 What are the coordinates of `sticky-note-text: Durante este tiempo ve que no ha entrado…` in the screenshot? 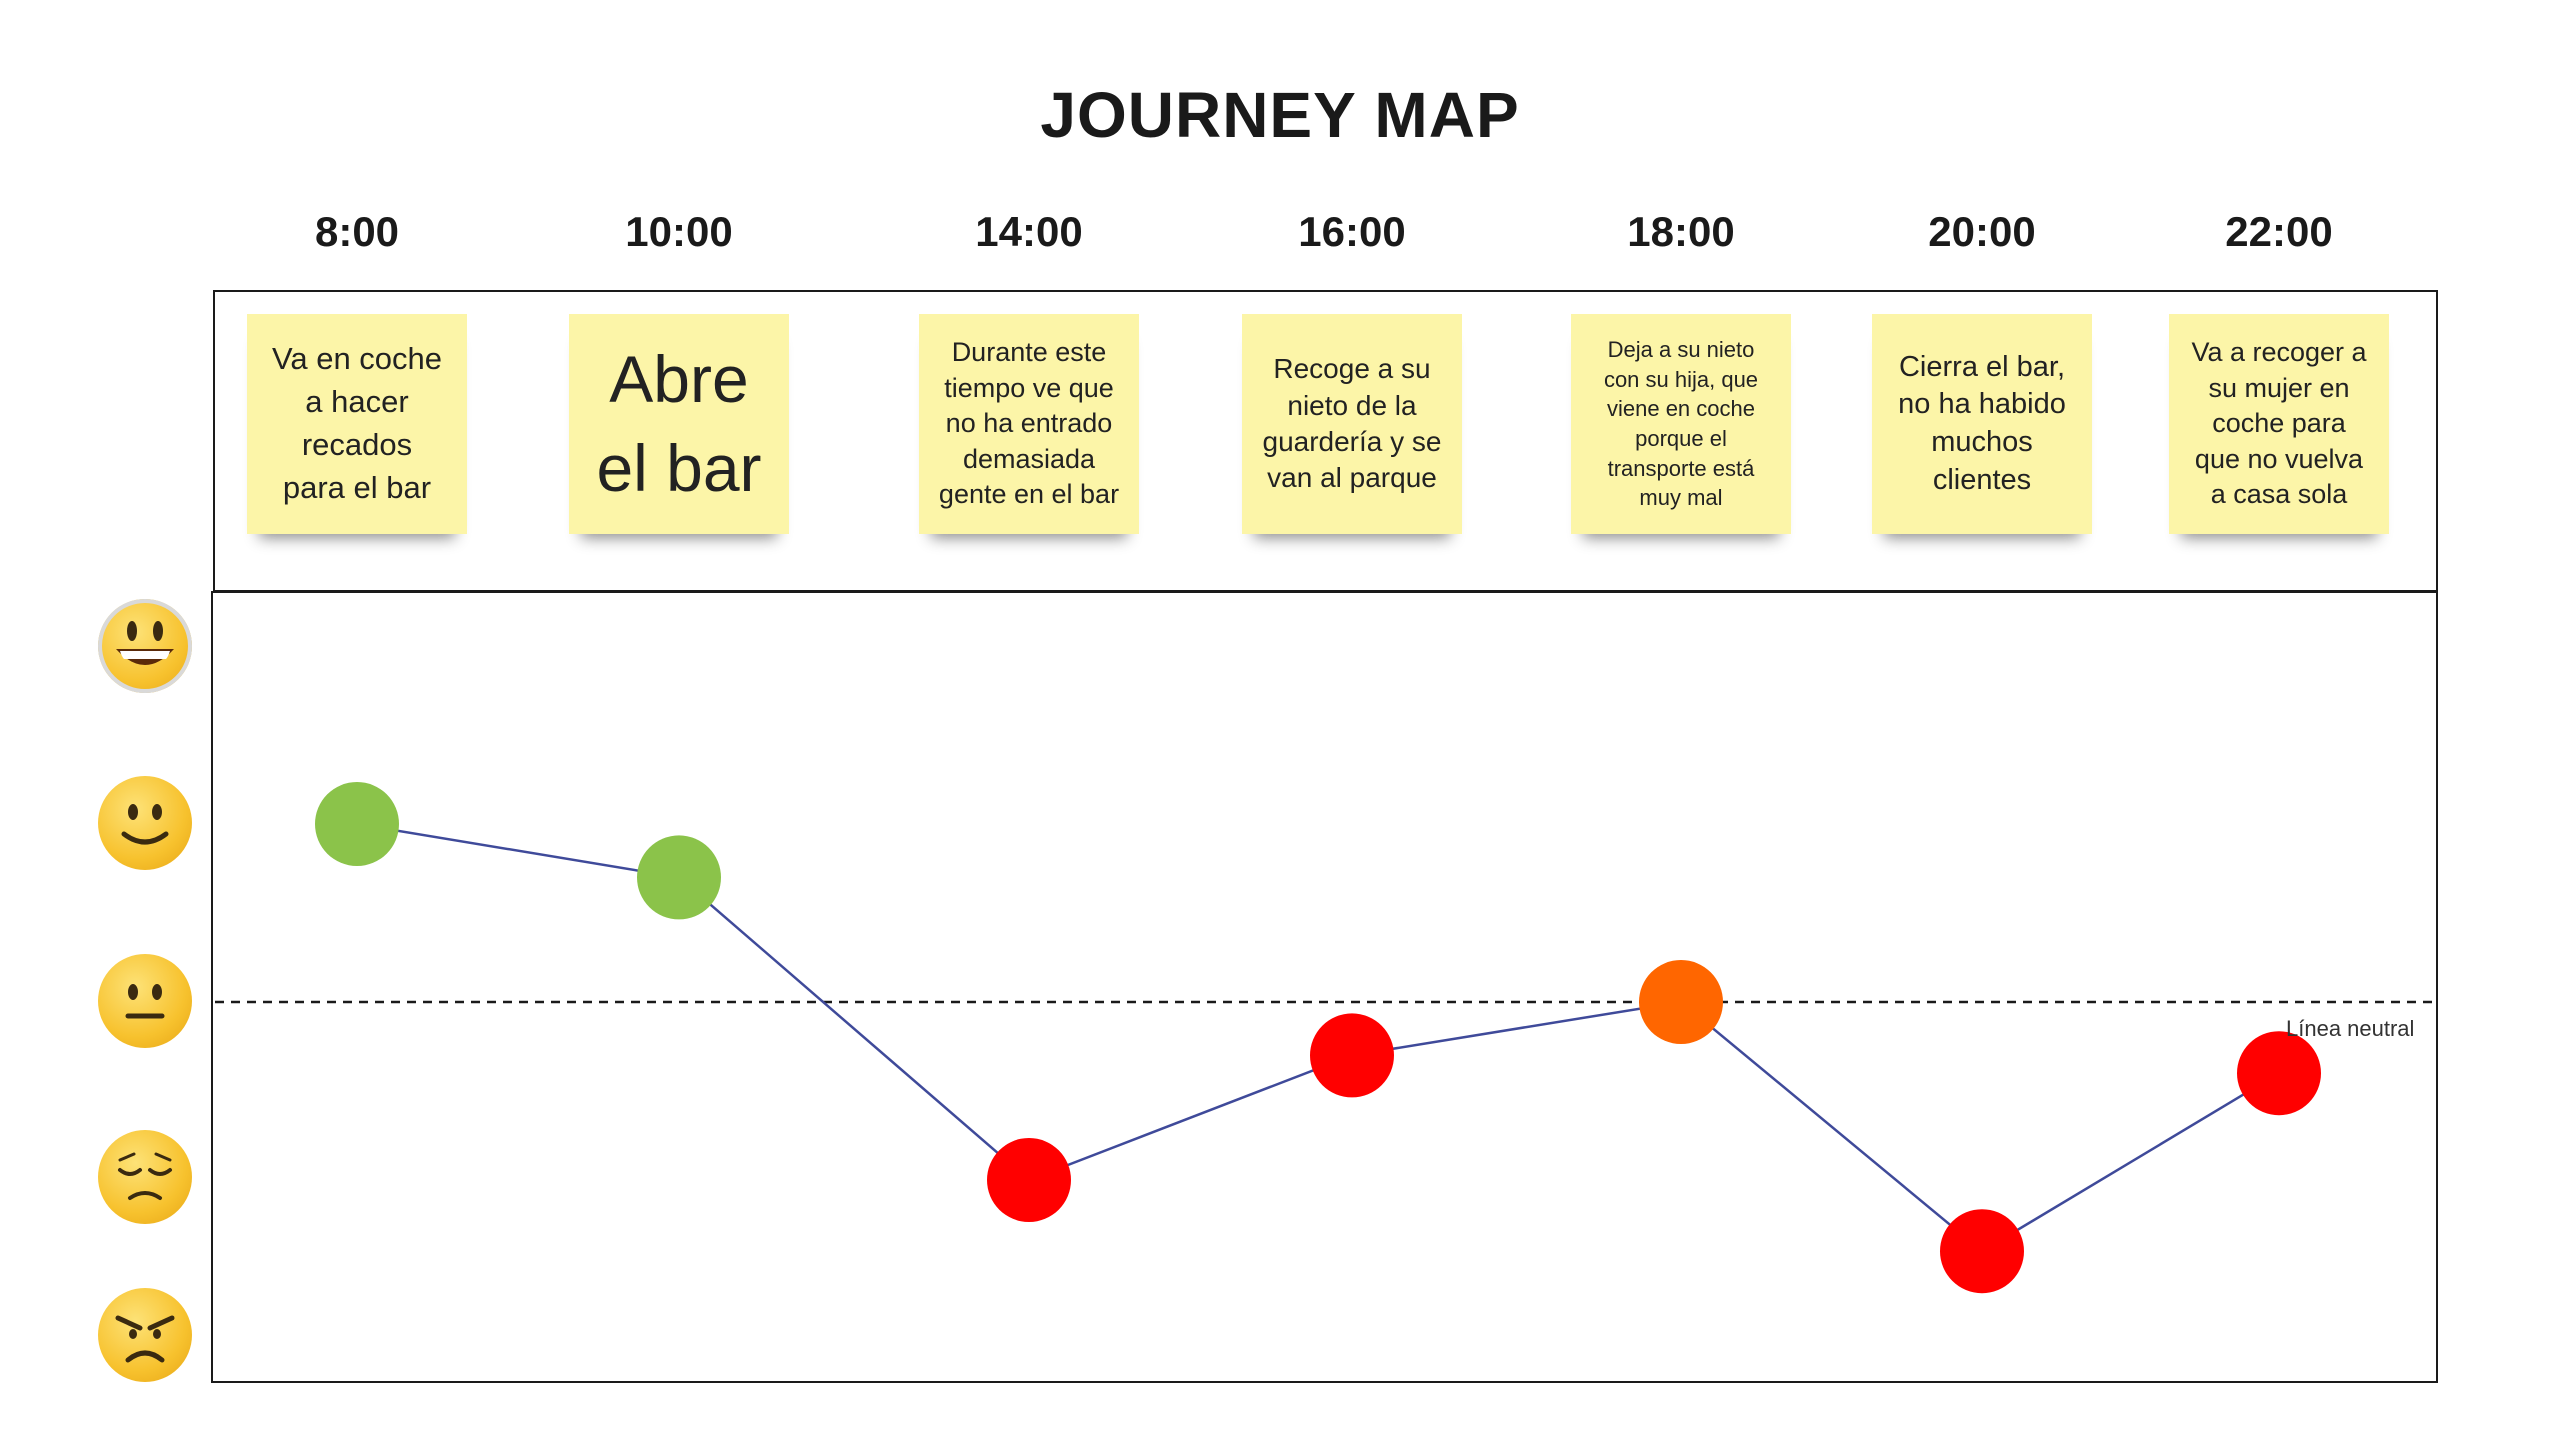 It's located at (1029, 423).